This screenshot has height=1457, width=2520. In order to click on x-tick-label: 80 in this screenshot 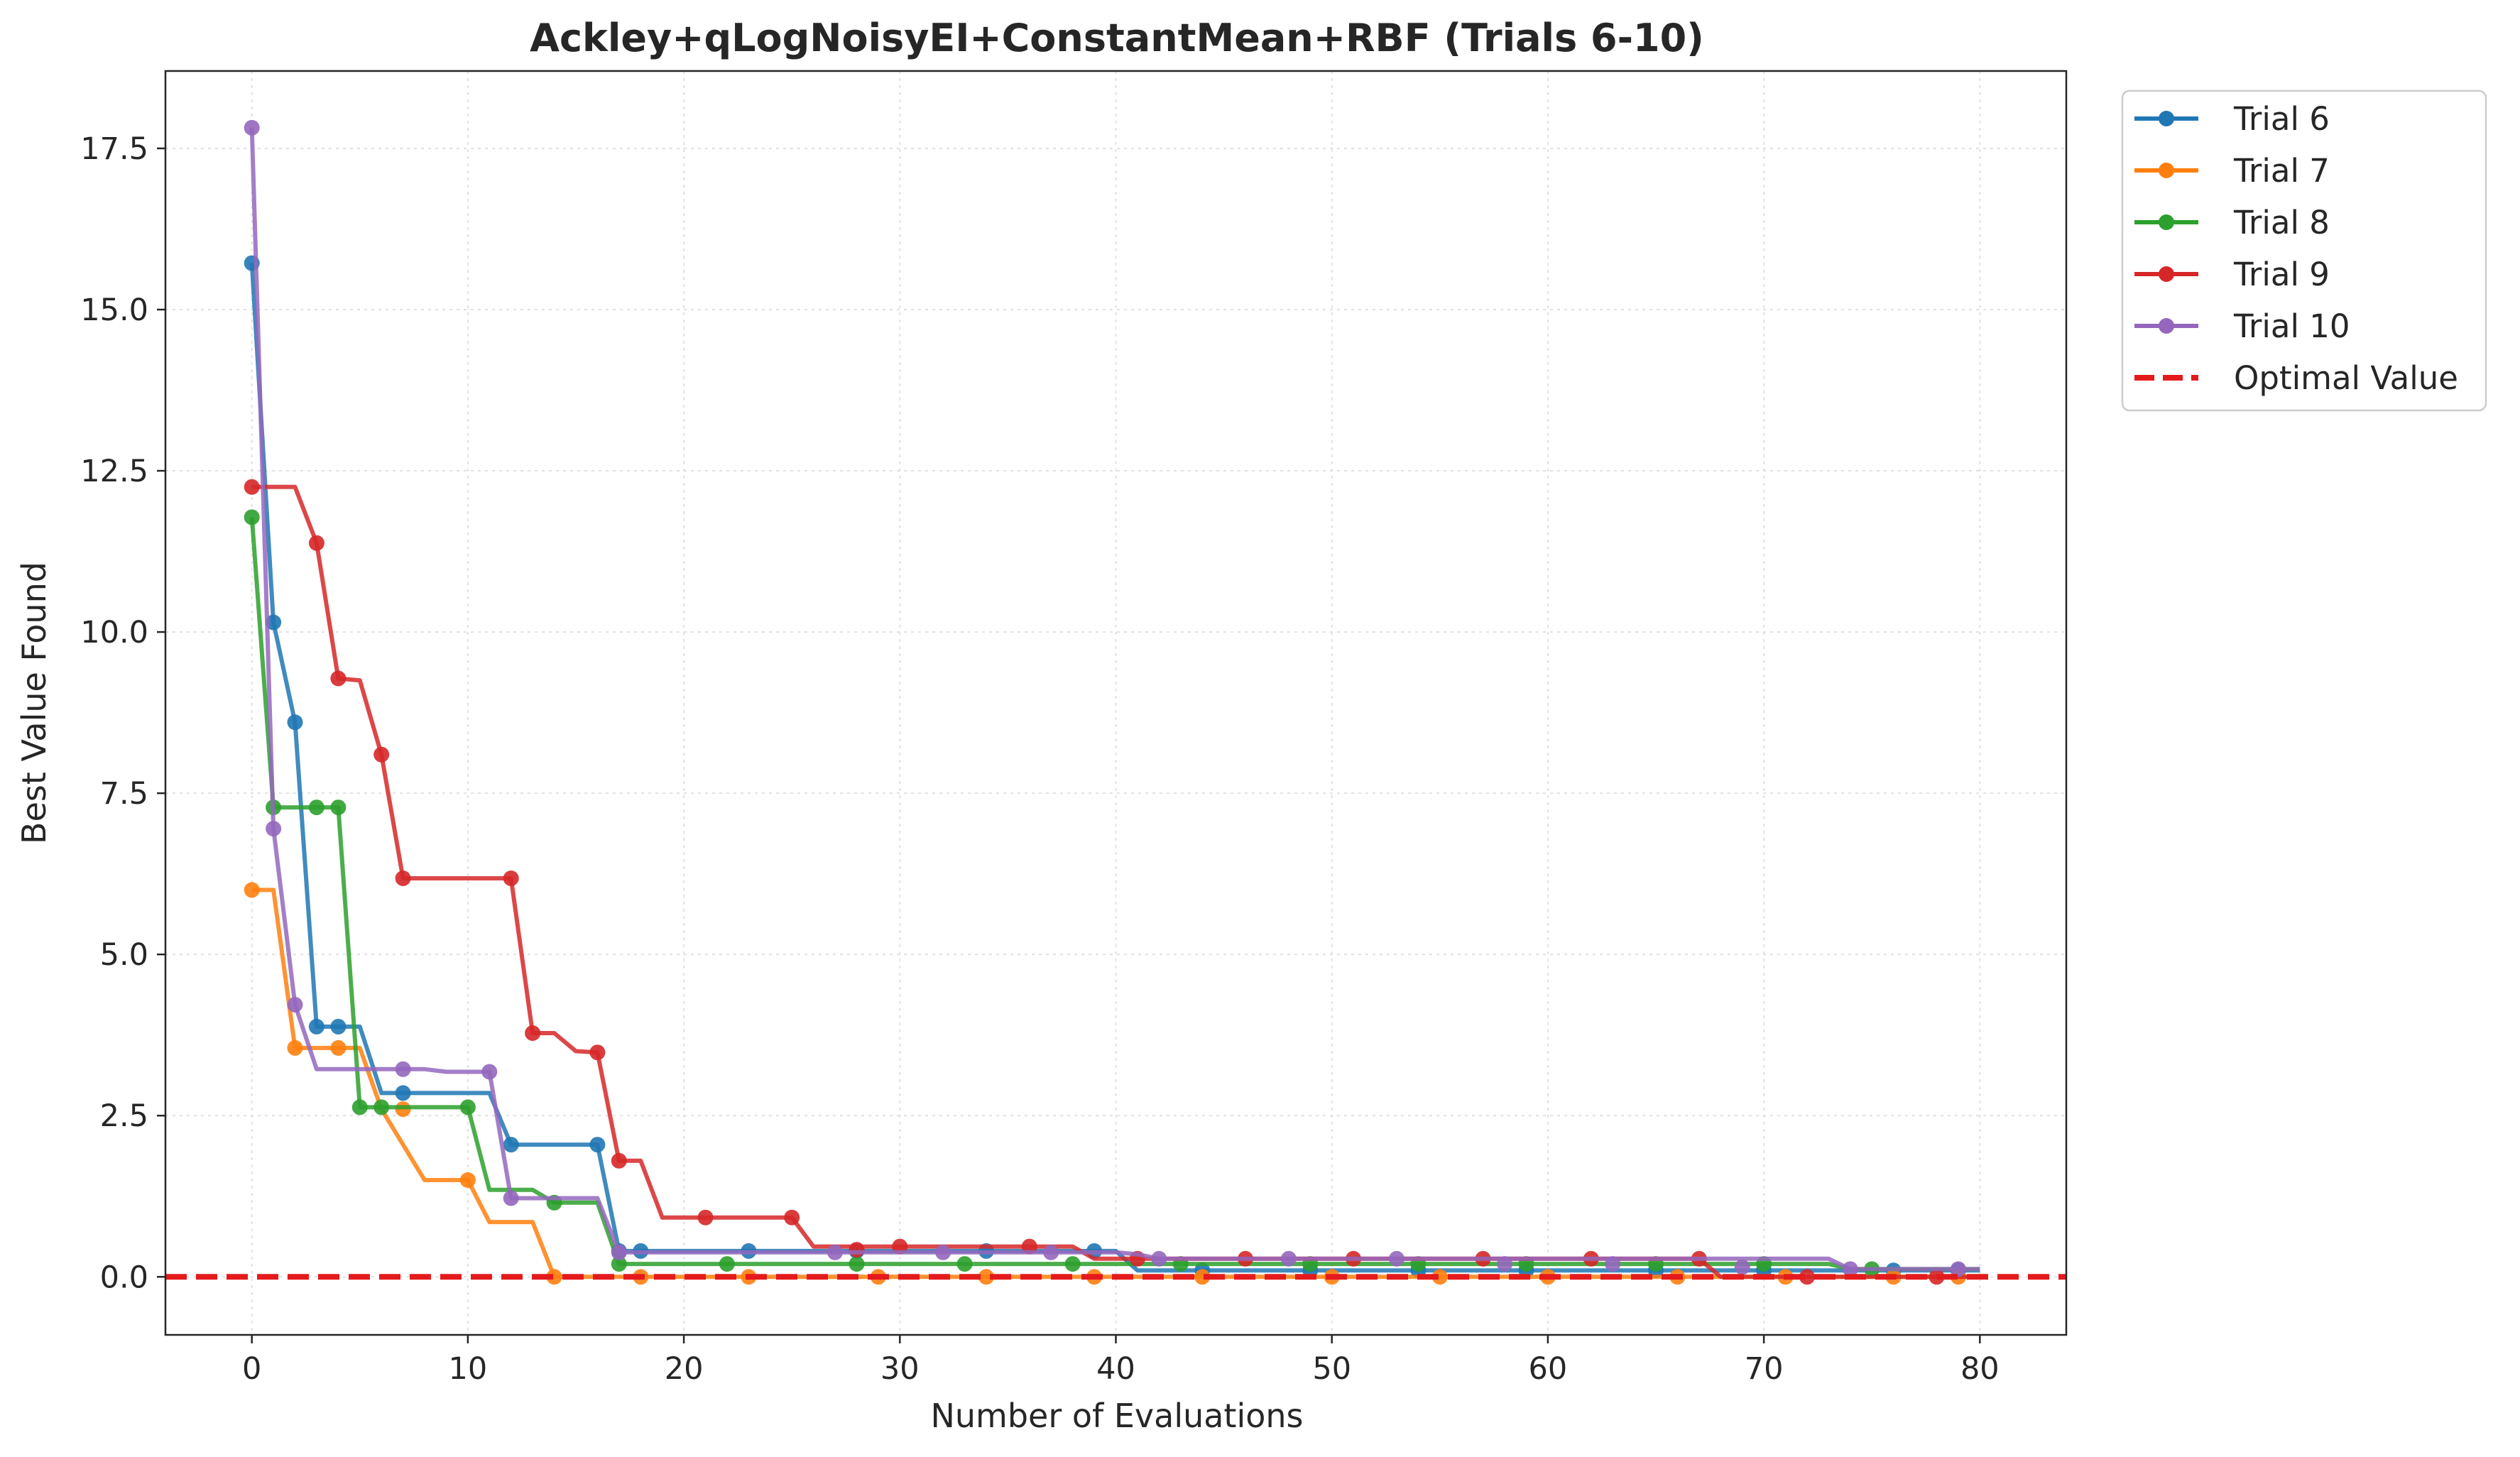, I will do `click(1980, 1369)`.